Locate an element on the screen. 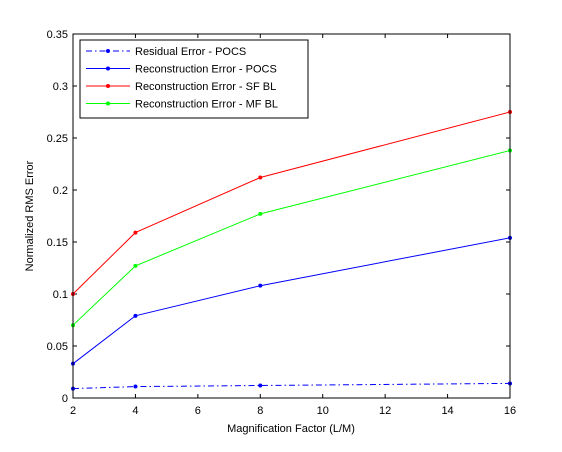 Image resolution: width=562 pixels, height=452 pixels. x-tick-label: 10 is located at coordinates (323, 411).